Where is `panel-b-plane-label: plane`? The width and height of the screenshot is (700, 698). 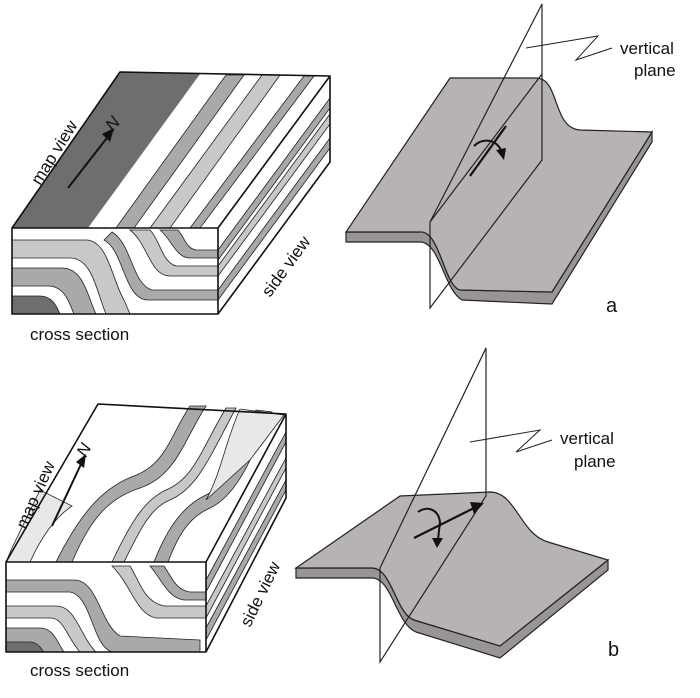 panel-b-plane-label: plane is located at coordinates (595, 461).